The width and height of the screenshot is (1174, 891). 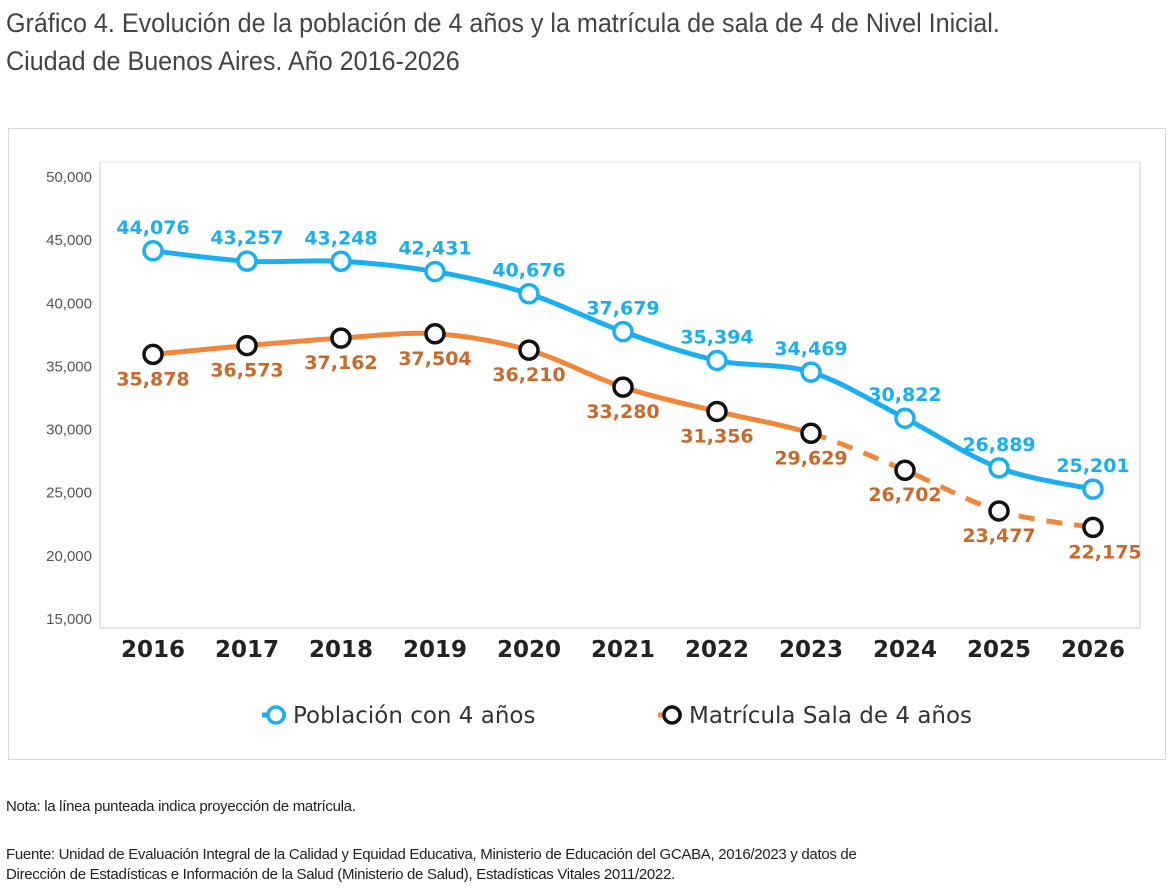 What do you see at coordinates (247, 650) in the screenshot?
I see `x-tick-label: 2017` at bounding box center [247, 650].